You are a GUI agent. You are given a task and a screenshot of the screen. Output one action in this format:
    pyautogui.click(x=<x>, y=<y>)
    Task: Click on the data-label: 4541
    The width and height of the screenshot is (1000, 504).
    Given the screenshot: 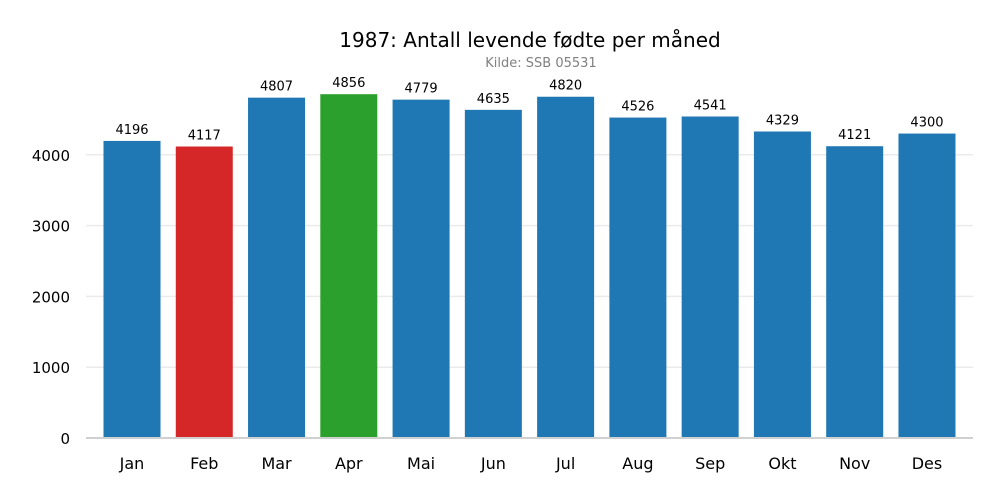 What is the action you would take?
    pyautogui.click(x=710, y=105)
    